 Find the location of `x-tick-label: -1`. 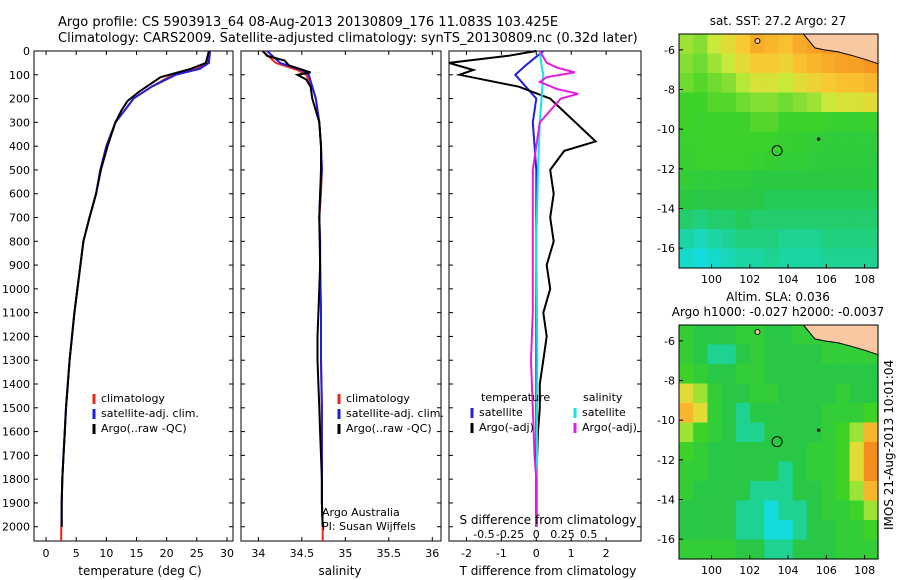

x-tick-label: -1 is located at coordinates (501, 553).